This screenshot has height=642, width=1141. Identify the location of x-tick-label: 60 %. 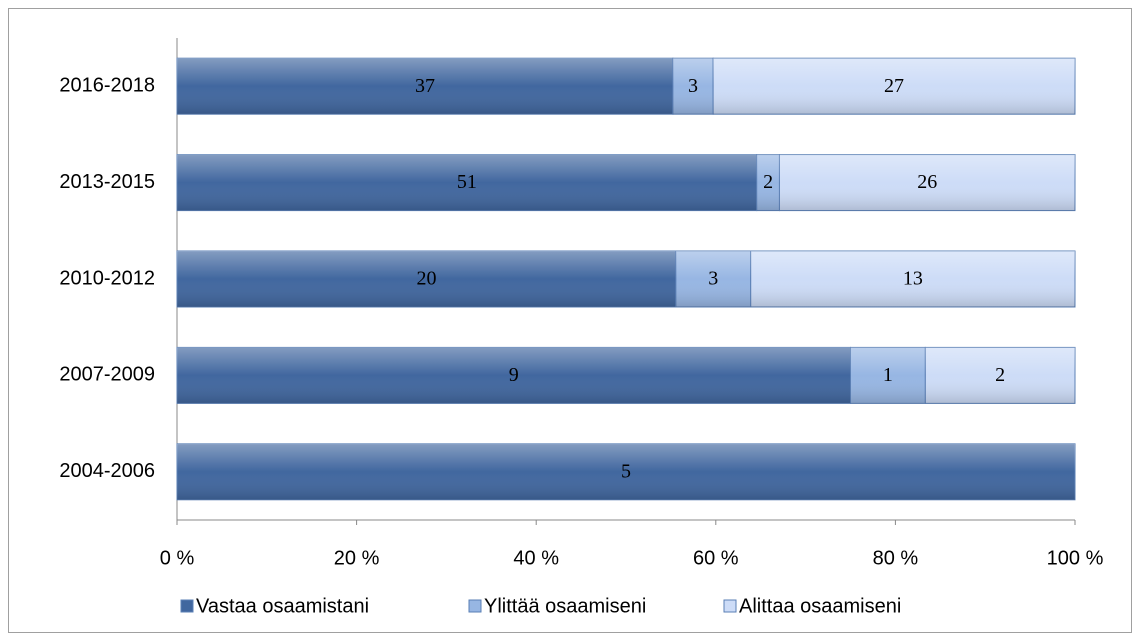
(716, 558).